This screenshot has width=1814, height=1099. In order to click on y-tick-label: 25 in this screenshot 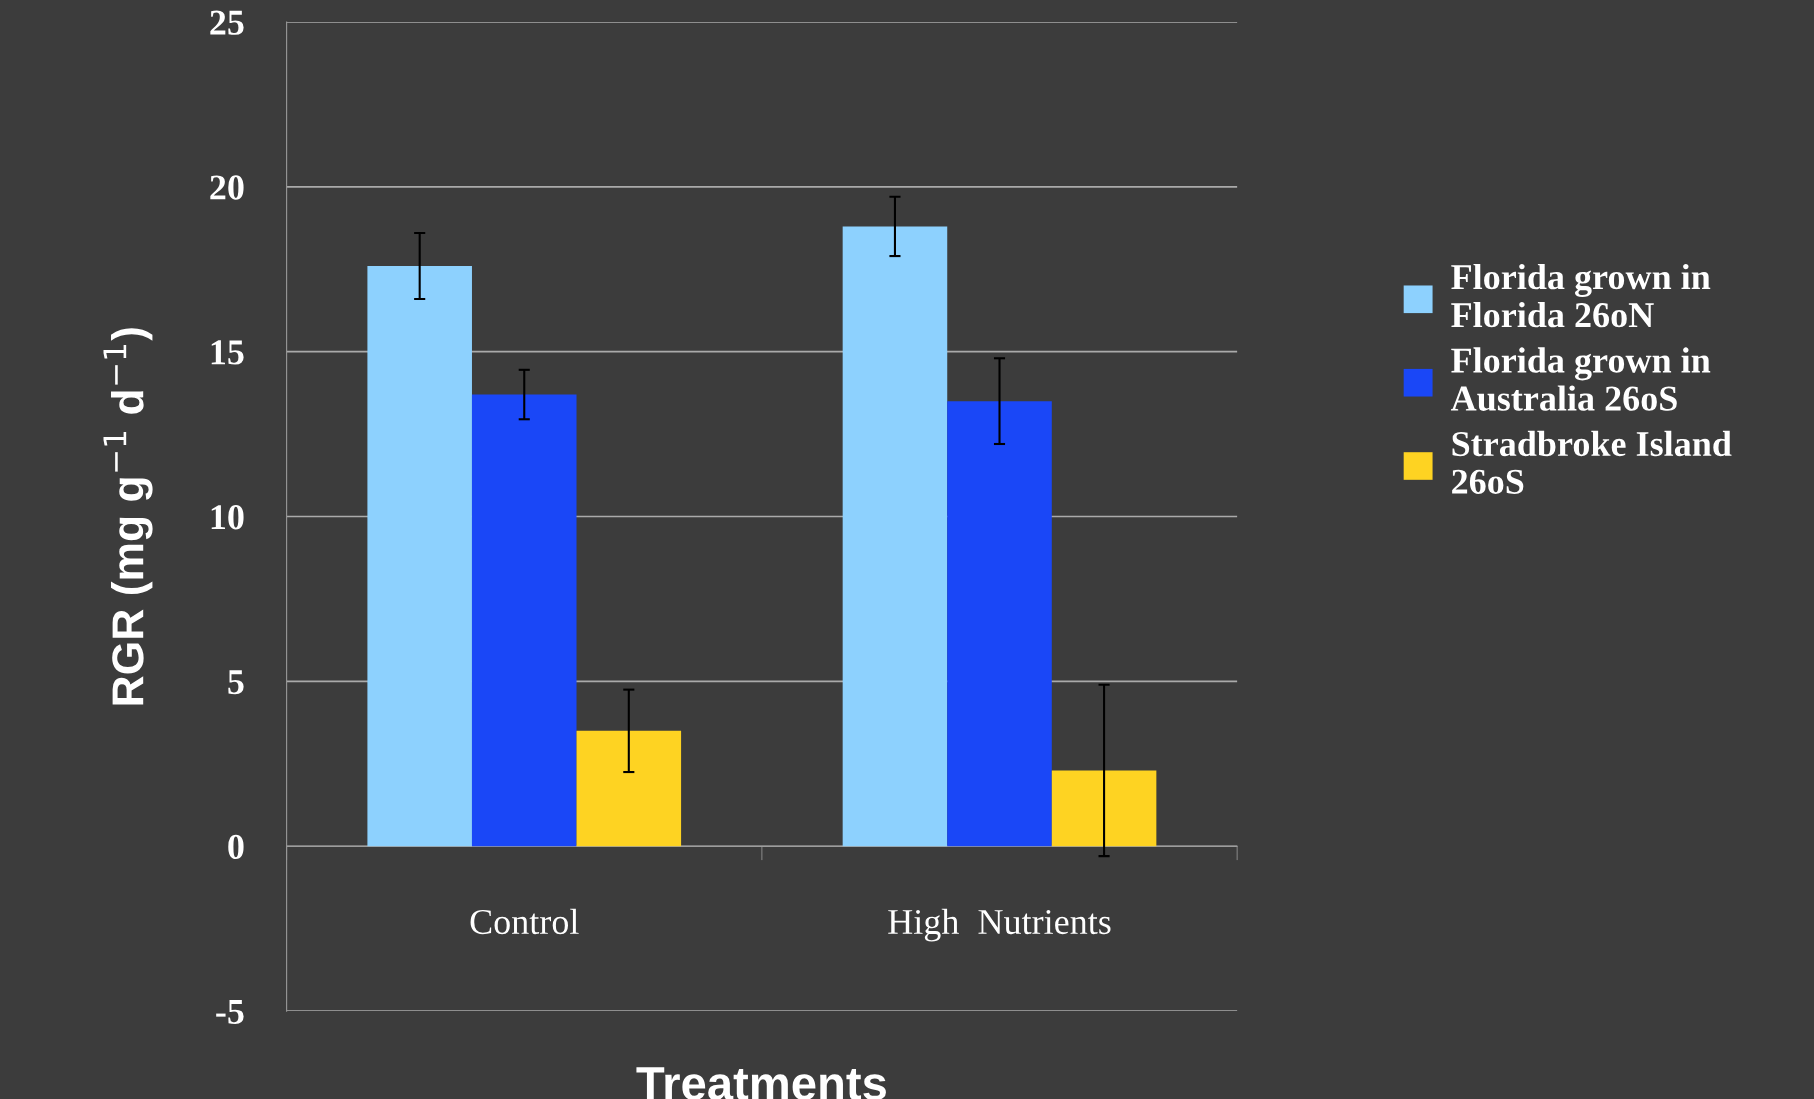, I will do `click(227, 22)`.